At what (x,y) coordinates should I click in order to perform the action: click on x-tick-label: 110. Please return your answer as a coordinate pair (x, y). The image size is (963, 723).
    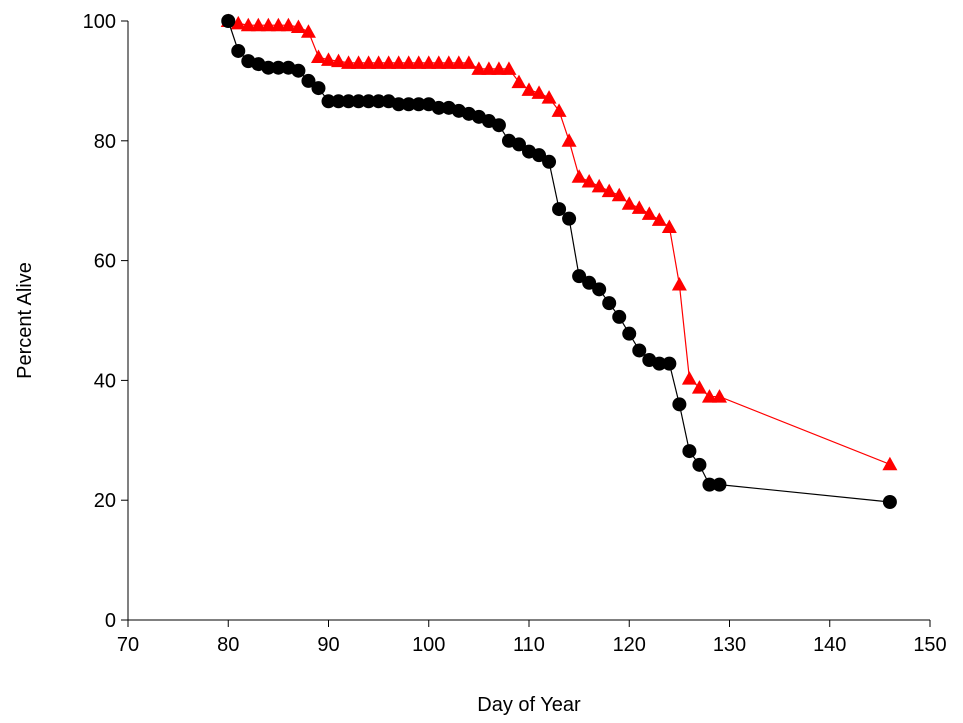
    Looking at the image, I should click on (529, 645).